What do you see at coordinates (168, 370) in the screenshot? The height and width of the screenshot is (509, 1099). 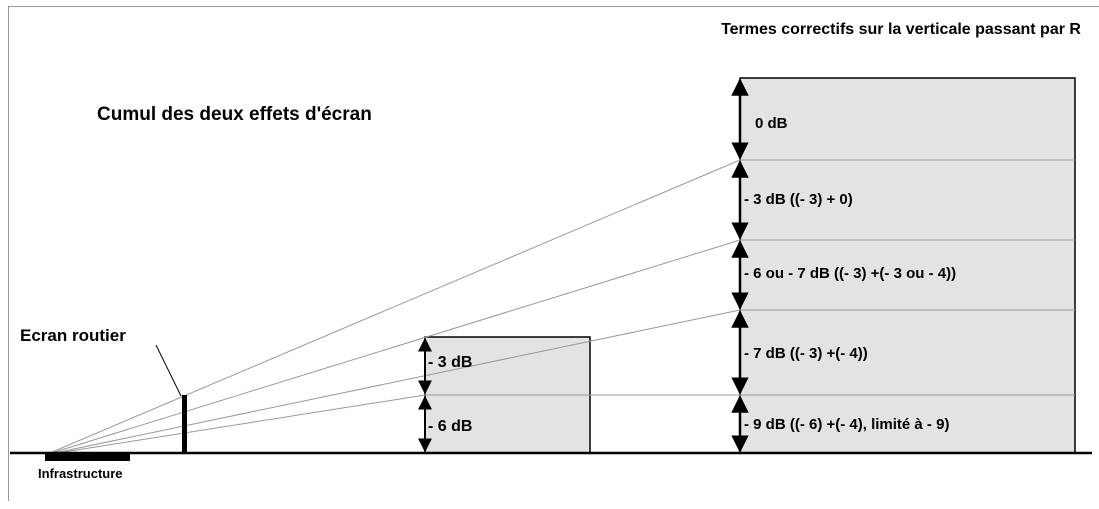 I see `screen-label-leader` at bounding box center [168, 370].